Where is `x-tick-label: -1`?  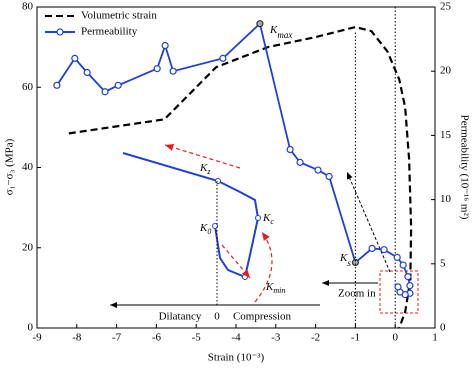 x-tick-label: -1 is located at coordinates (355, 338).